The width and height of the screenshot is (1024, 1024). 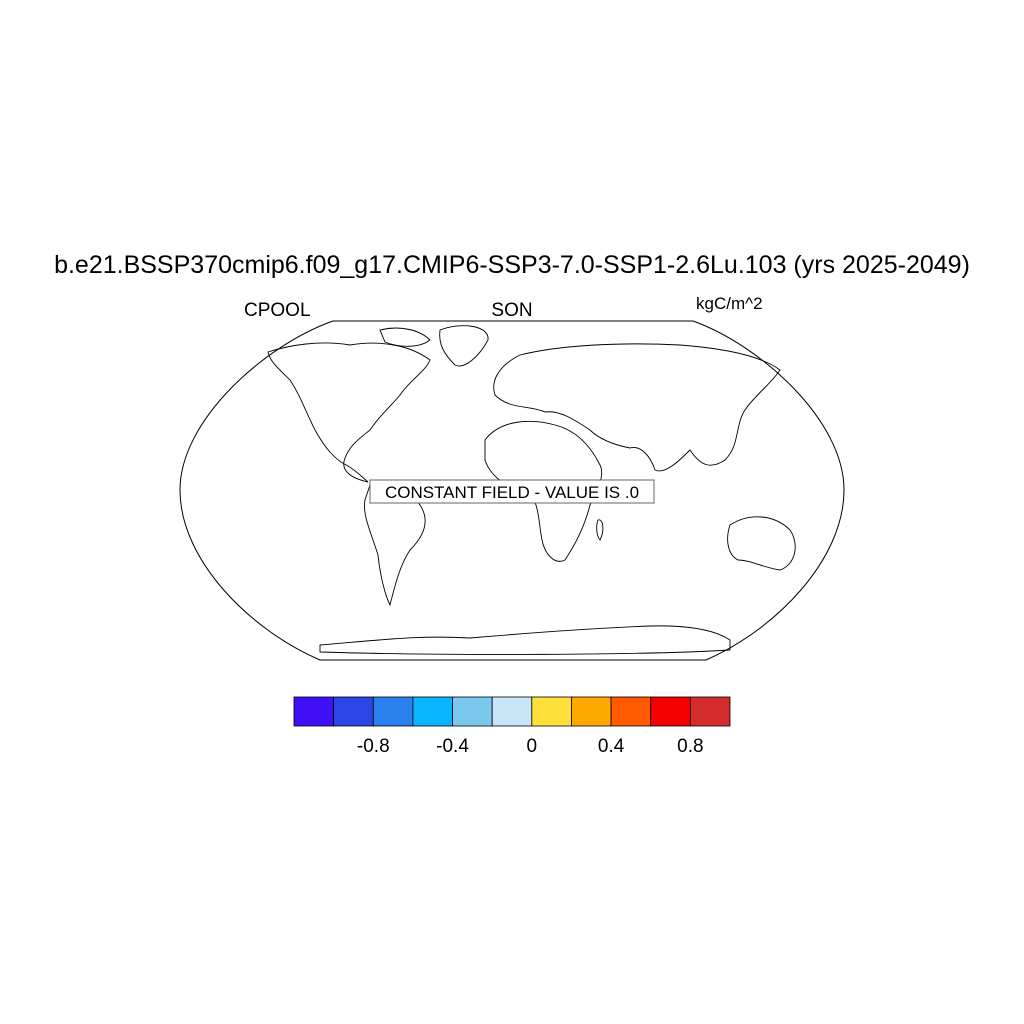 What do you see at coordinates (277, 310) in the screenshot?
I see `left-string: CPOOL` at bounding box center [277, 310].